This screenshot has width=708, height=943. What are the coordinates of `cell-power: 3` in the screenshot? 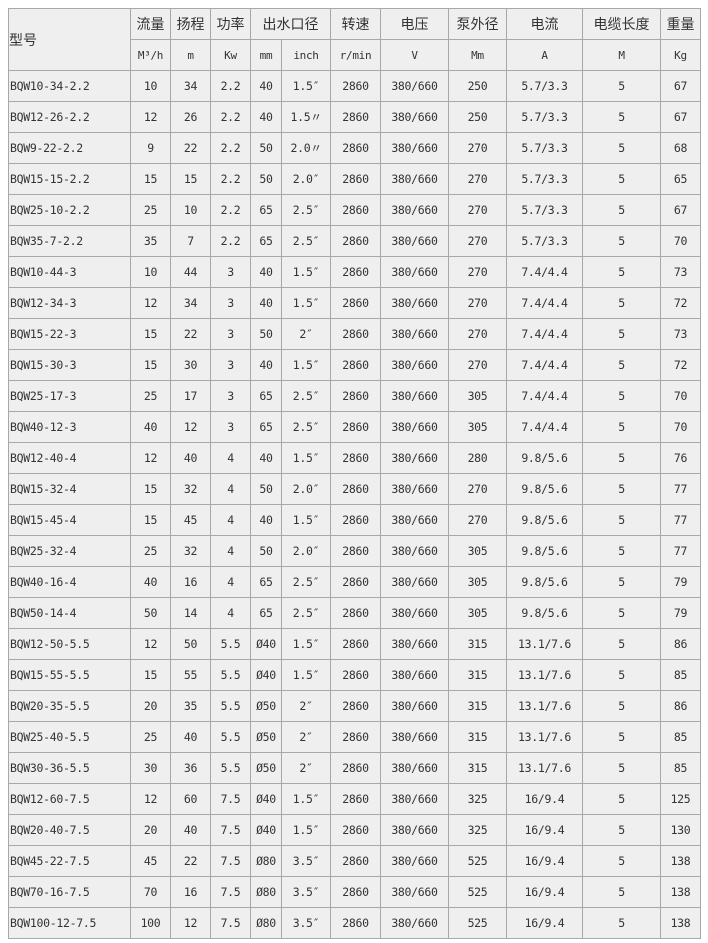 It's located at (230, 334).